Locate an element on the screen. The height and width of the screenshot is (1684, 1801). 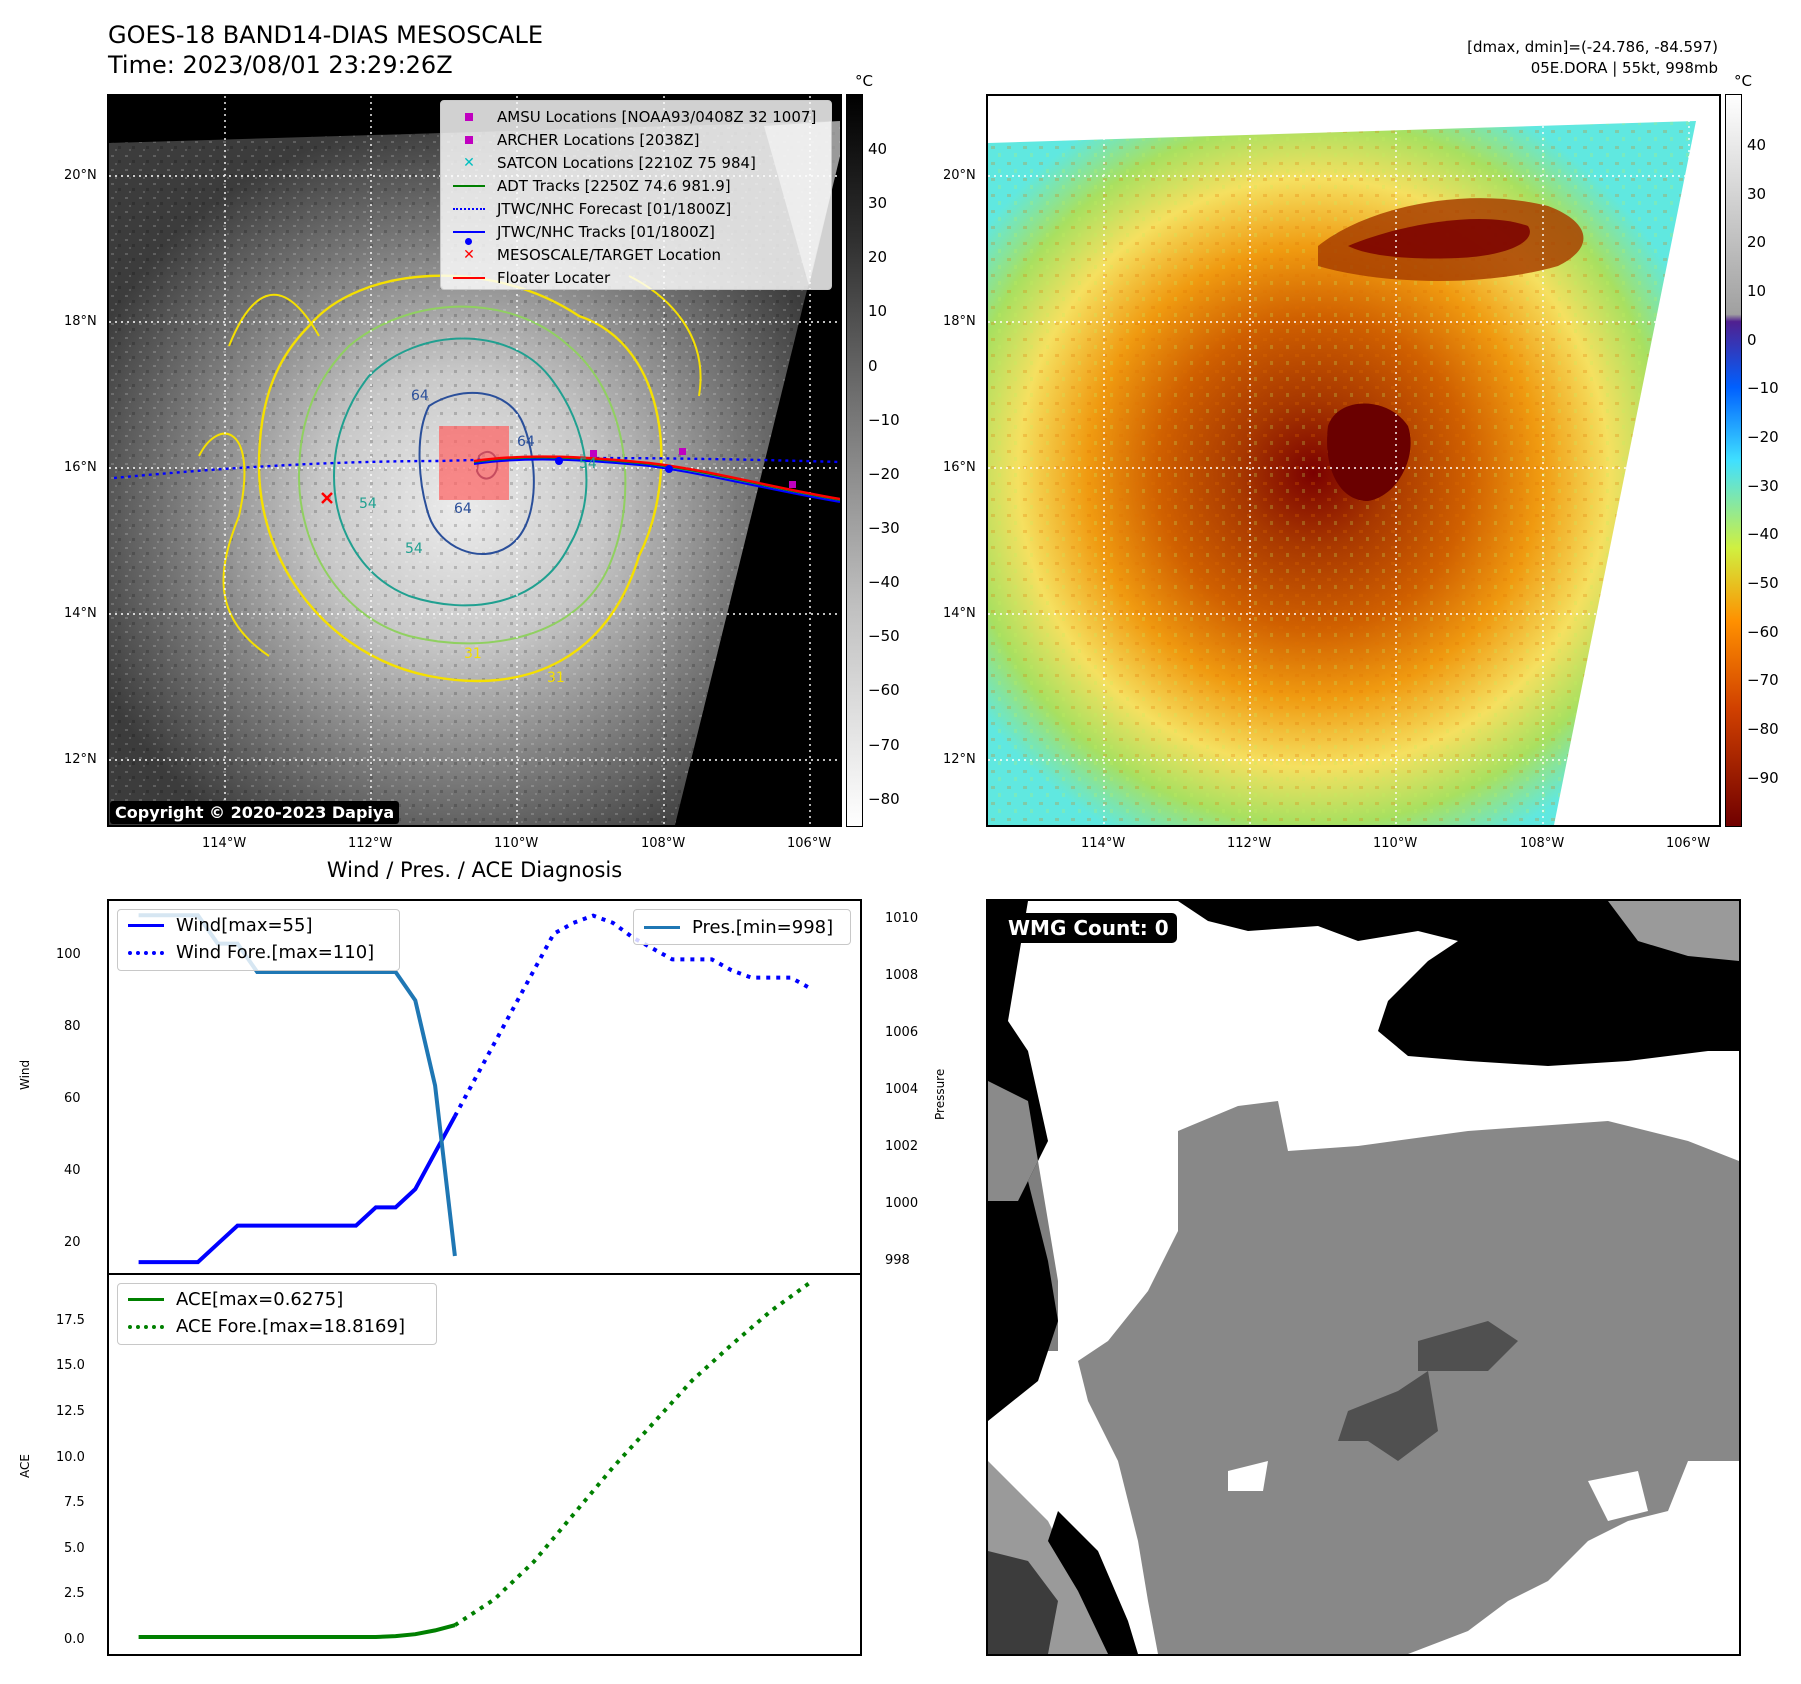
lat-label: 16°N is located at coordinates (80, 467).